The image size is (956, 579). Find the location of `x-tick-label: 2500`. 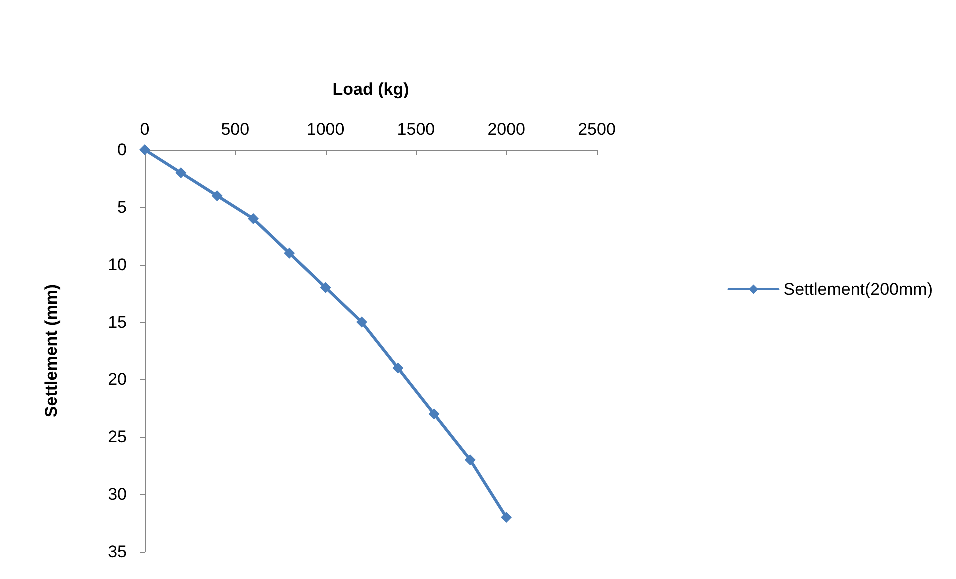

x-tick-label: 2500 is located at coordinates (597, 129).